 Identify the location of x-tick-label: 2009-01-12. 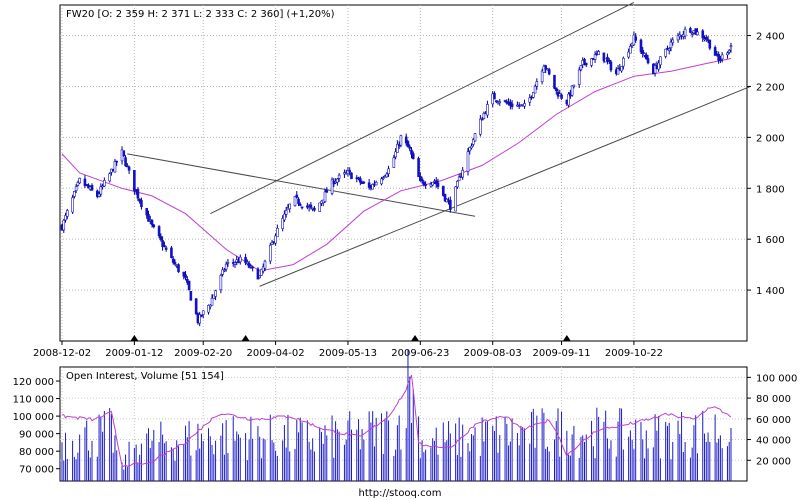
(134, 353).